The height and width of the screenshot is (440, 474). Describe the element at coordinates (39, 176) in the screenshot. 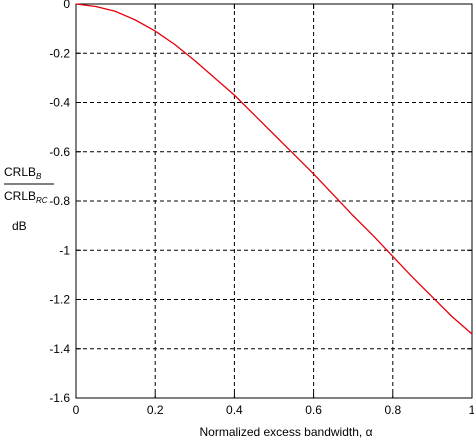

I see `y-label-numerator-sub: B` at that location.